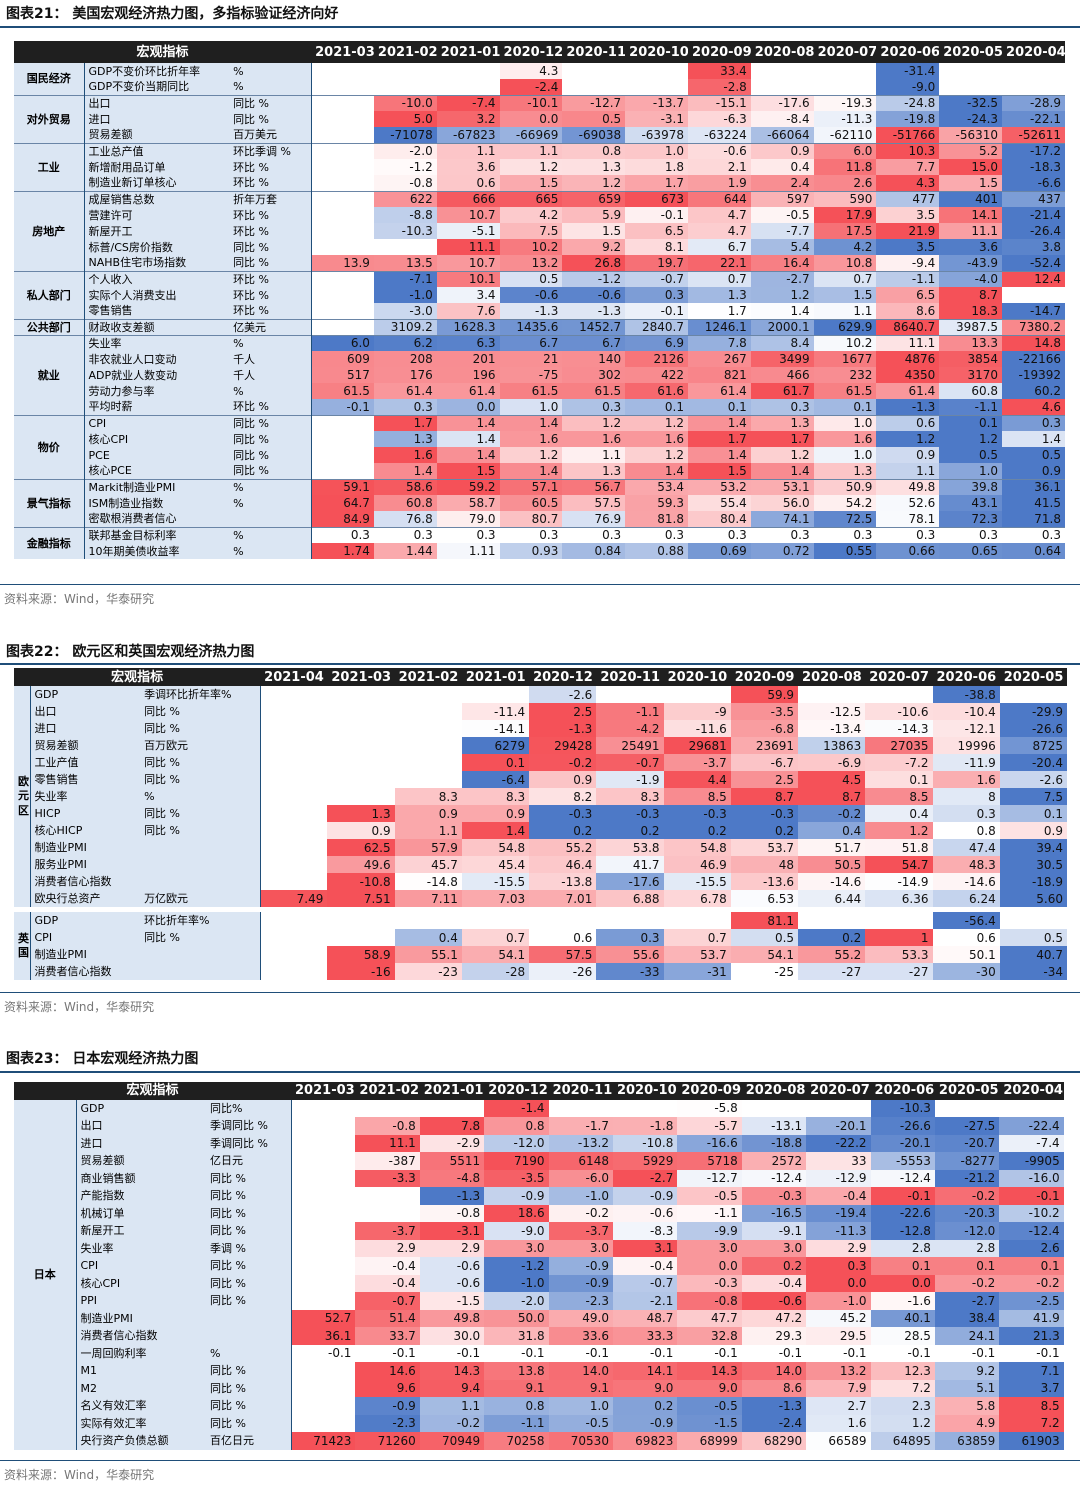 The height and width of the screenshot is (1491, 1080). What do you see at coordinates (468, 231) in the screenshot?
I see `heat-cell: -5.1` at bounding box center [468, 231].